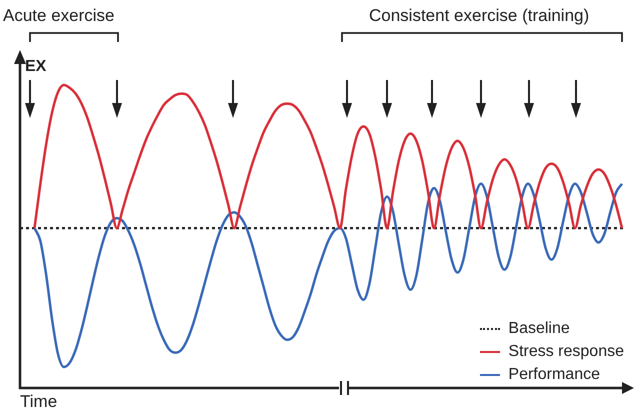 The height and width of the screenshot is (411, 634). What do you see at coordinates (35, 67) in the screenshot?
I see `y-axis-title: EX` at bounding box center [35, 67].